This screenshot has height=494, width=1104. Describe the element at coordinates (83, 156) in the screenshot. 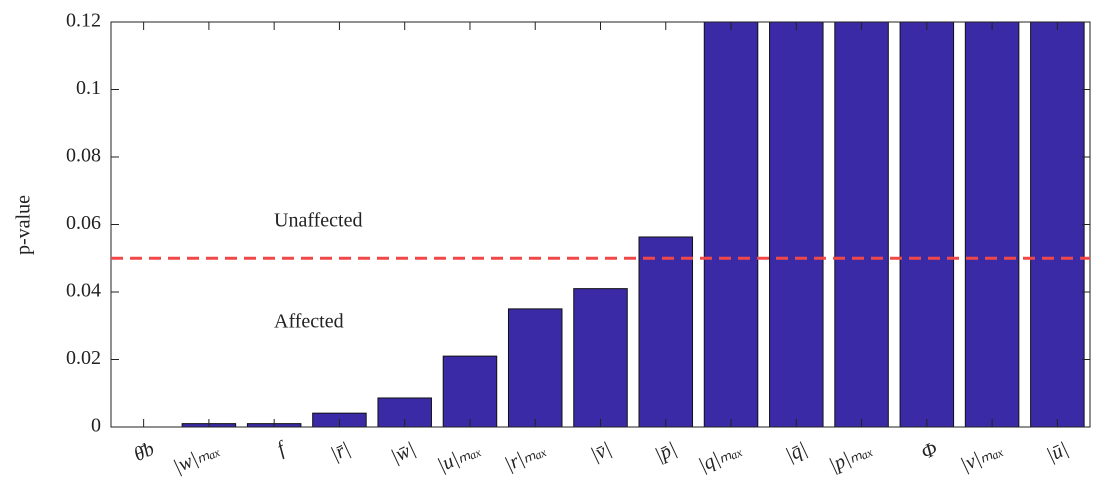

I see `y-tick-label: 0.08` at that location.